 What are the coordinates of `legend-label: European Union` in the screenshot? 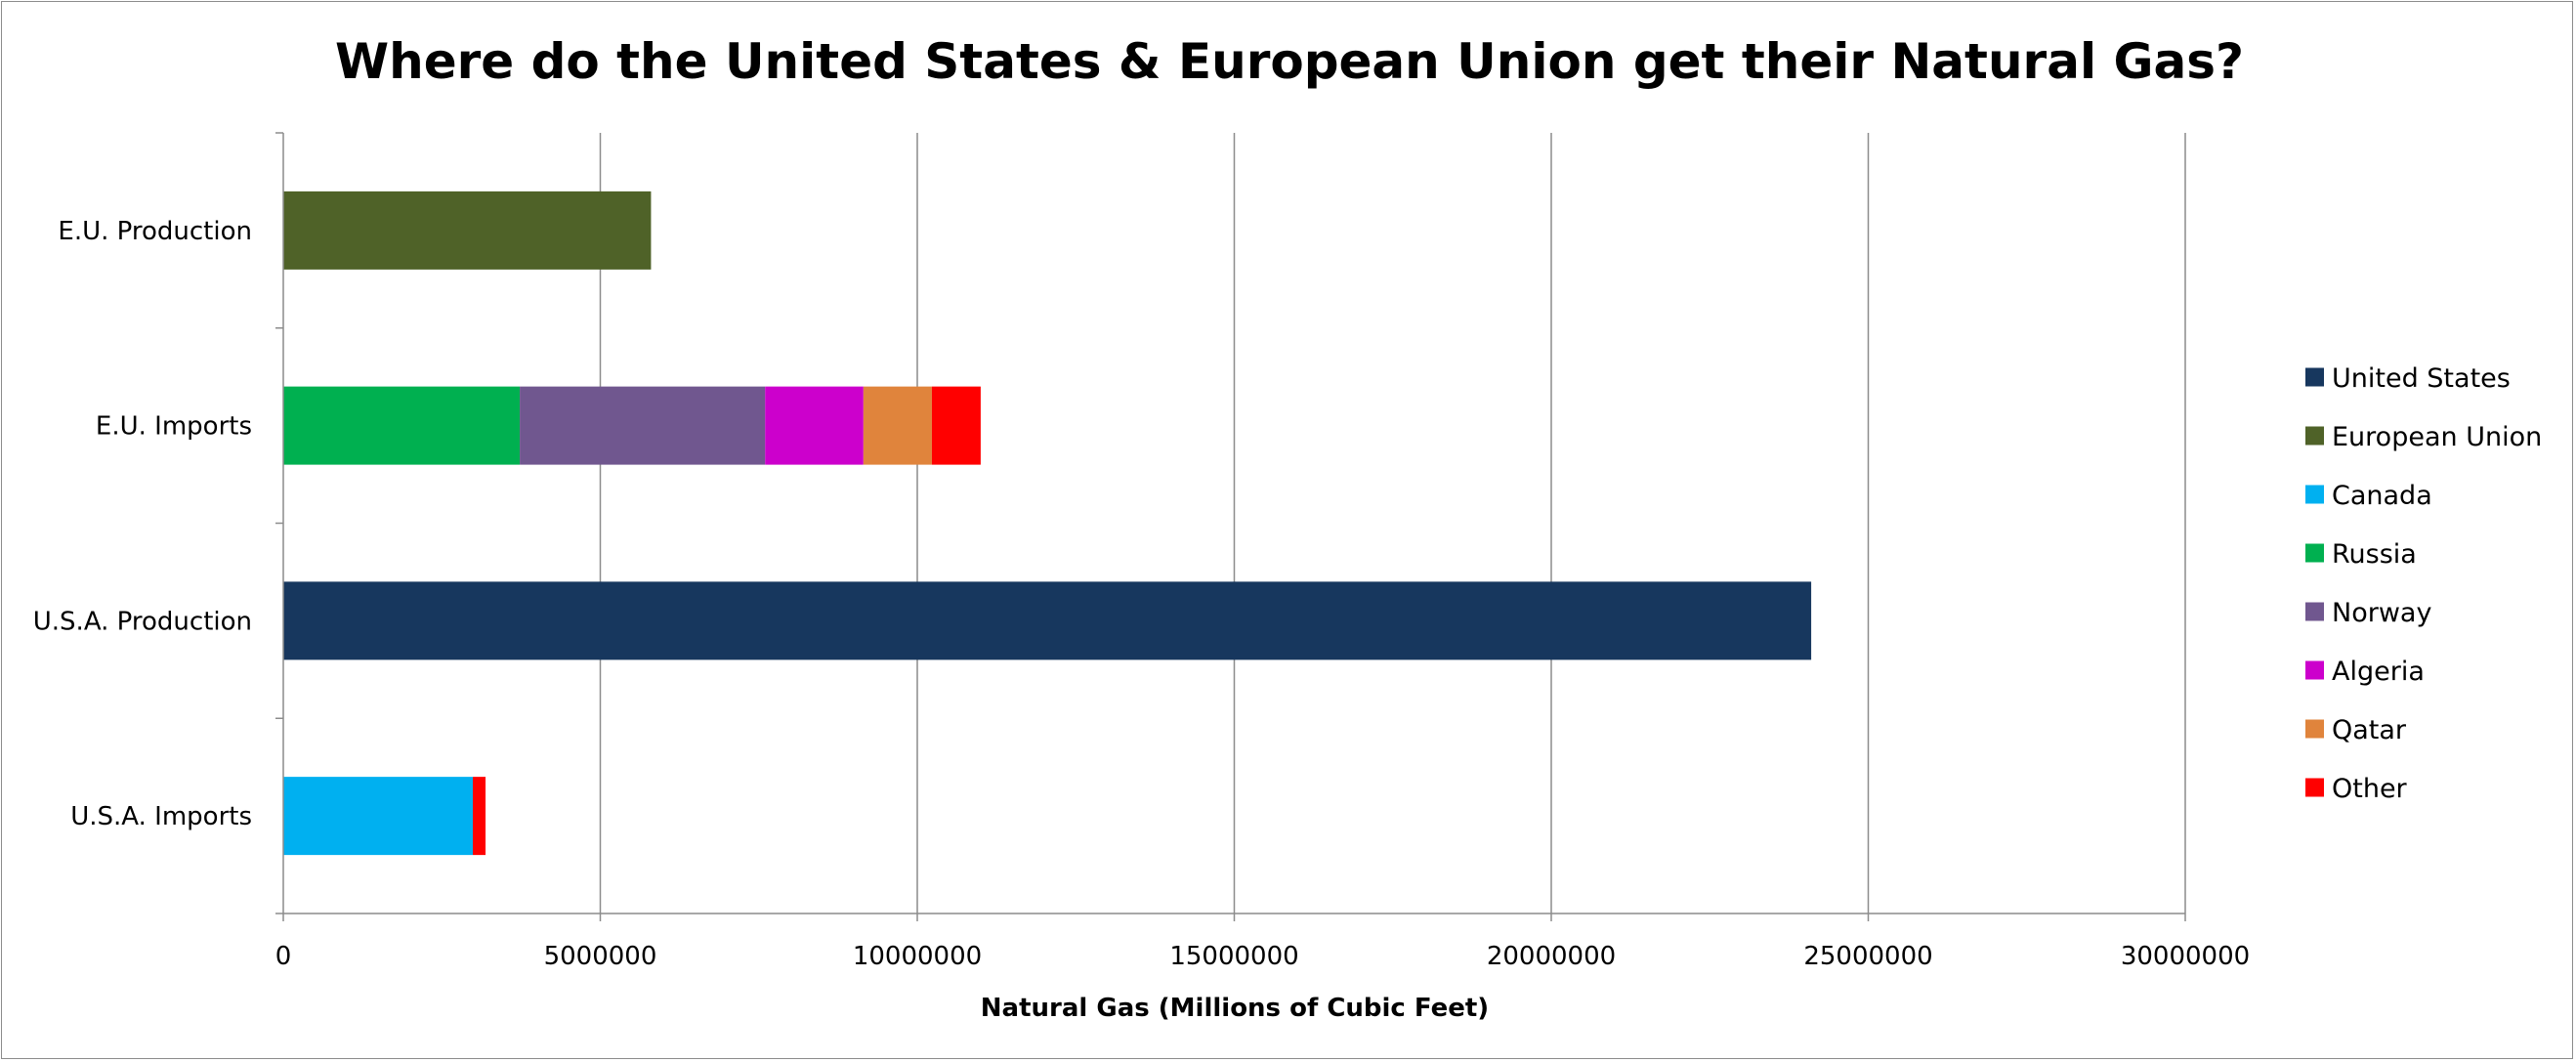 It's located at (2437, 437).